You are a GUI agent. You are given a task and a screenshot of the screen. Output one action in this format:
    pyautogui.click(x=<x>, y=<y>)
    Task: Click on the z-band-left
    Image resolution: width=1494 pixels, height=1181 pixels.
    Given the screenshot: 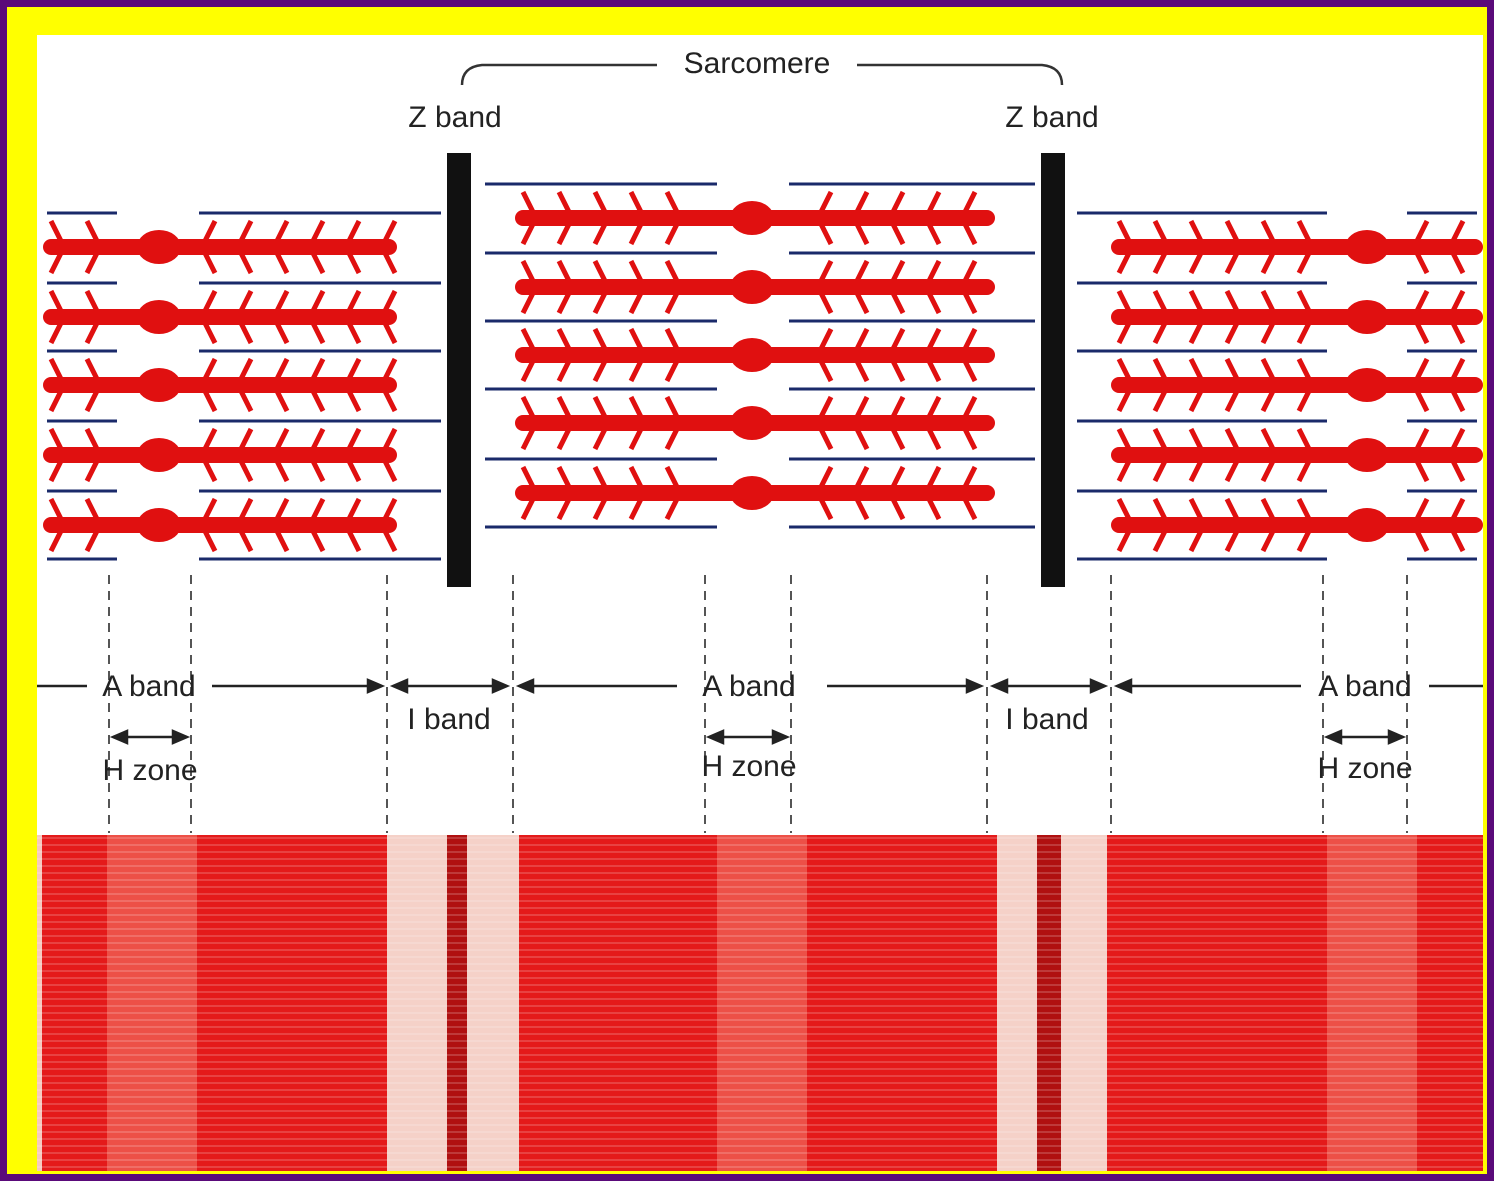 What is the action you would take?
    pyautogui.click(x=459, y=370)
    